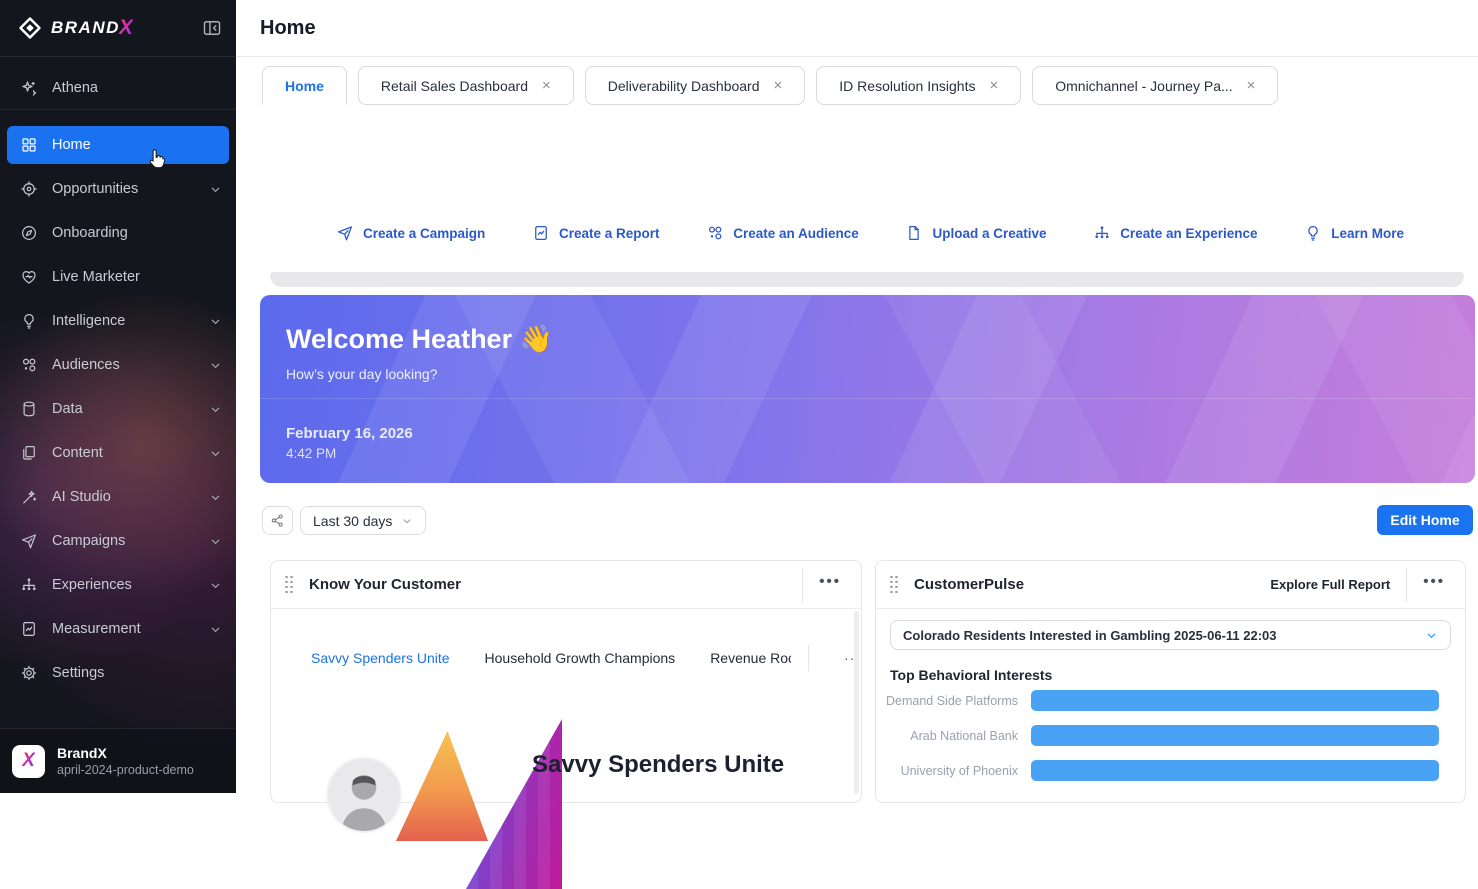  I want to click on share-button, so click(277, 520).